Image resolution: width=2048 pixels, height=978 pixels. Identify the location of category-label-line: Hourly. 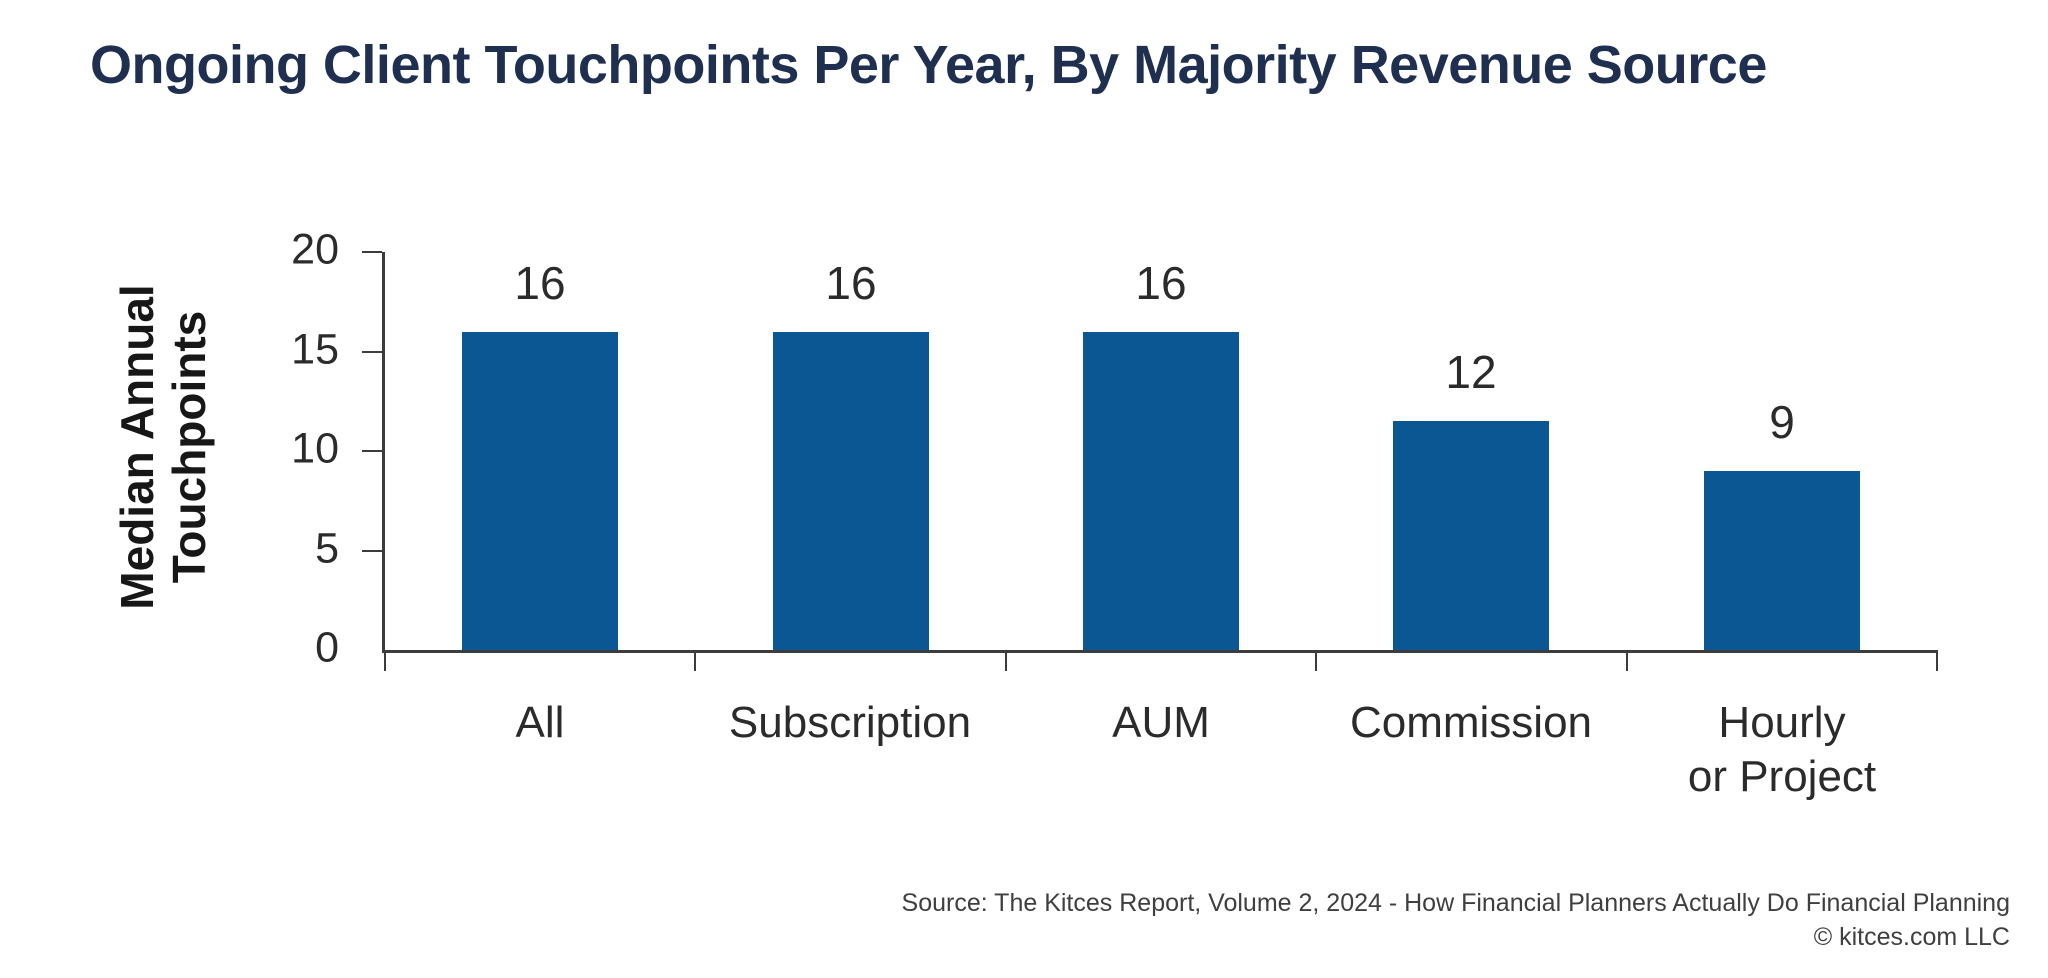
(1782, 722).